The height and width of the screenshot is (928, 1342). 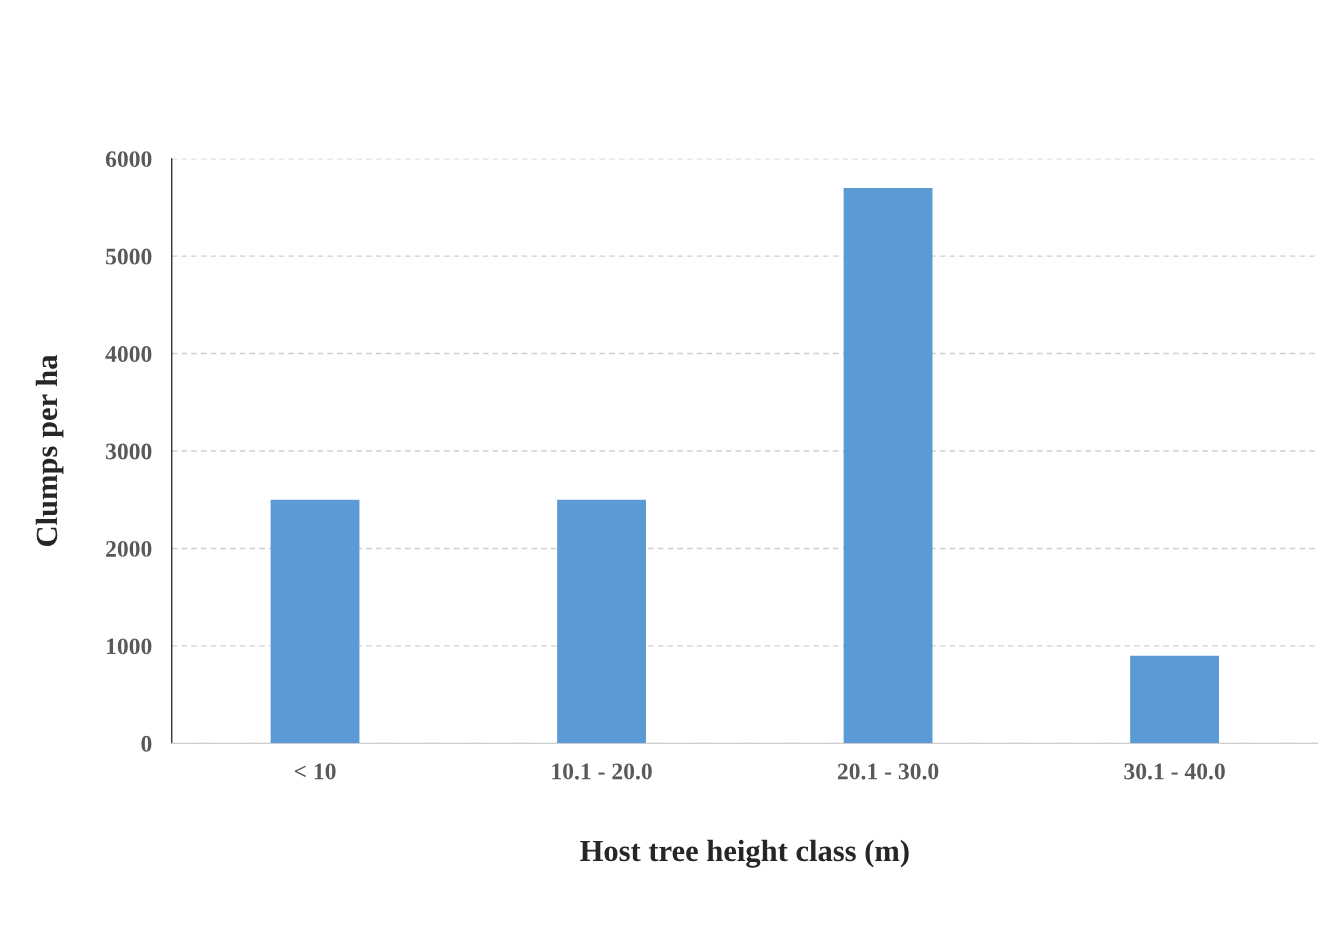 I want to click on y-tick-label: 4000, so click(x=128, y=354).